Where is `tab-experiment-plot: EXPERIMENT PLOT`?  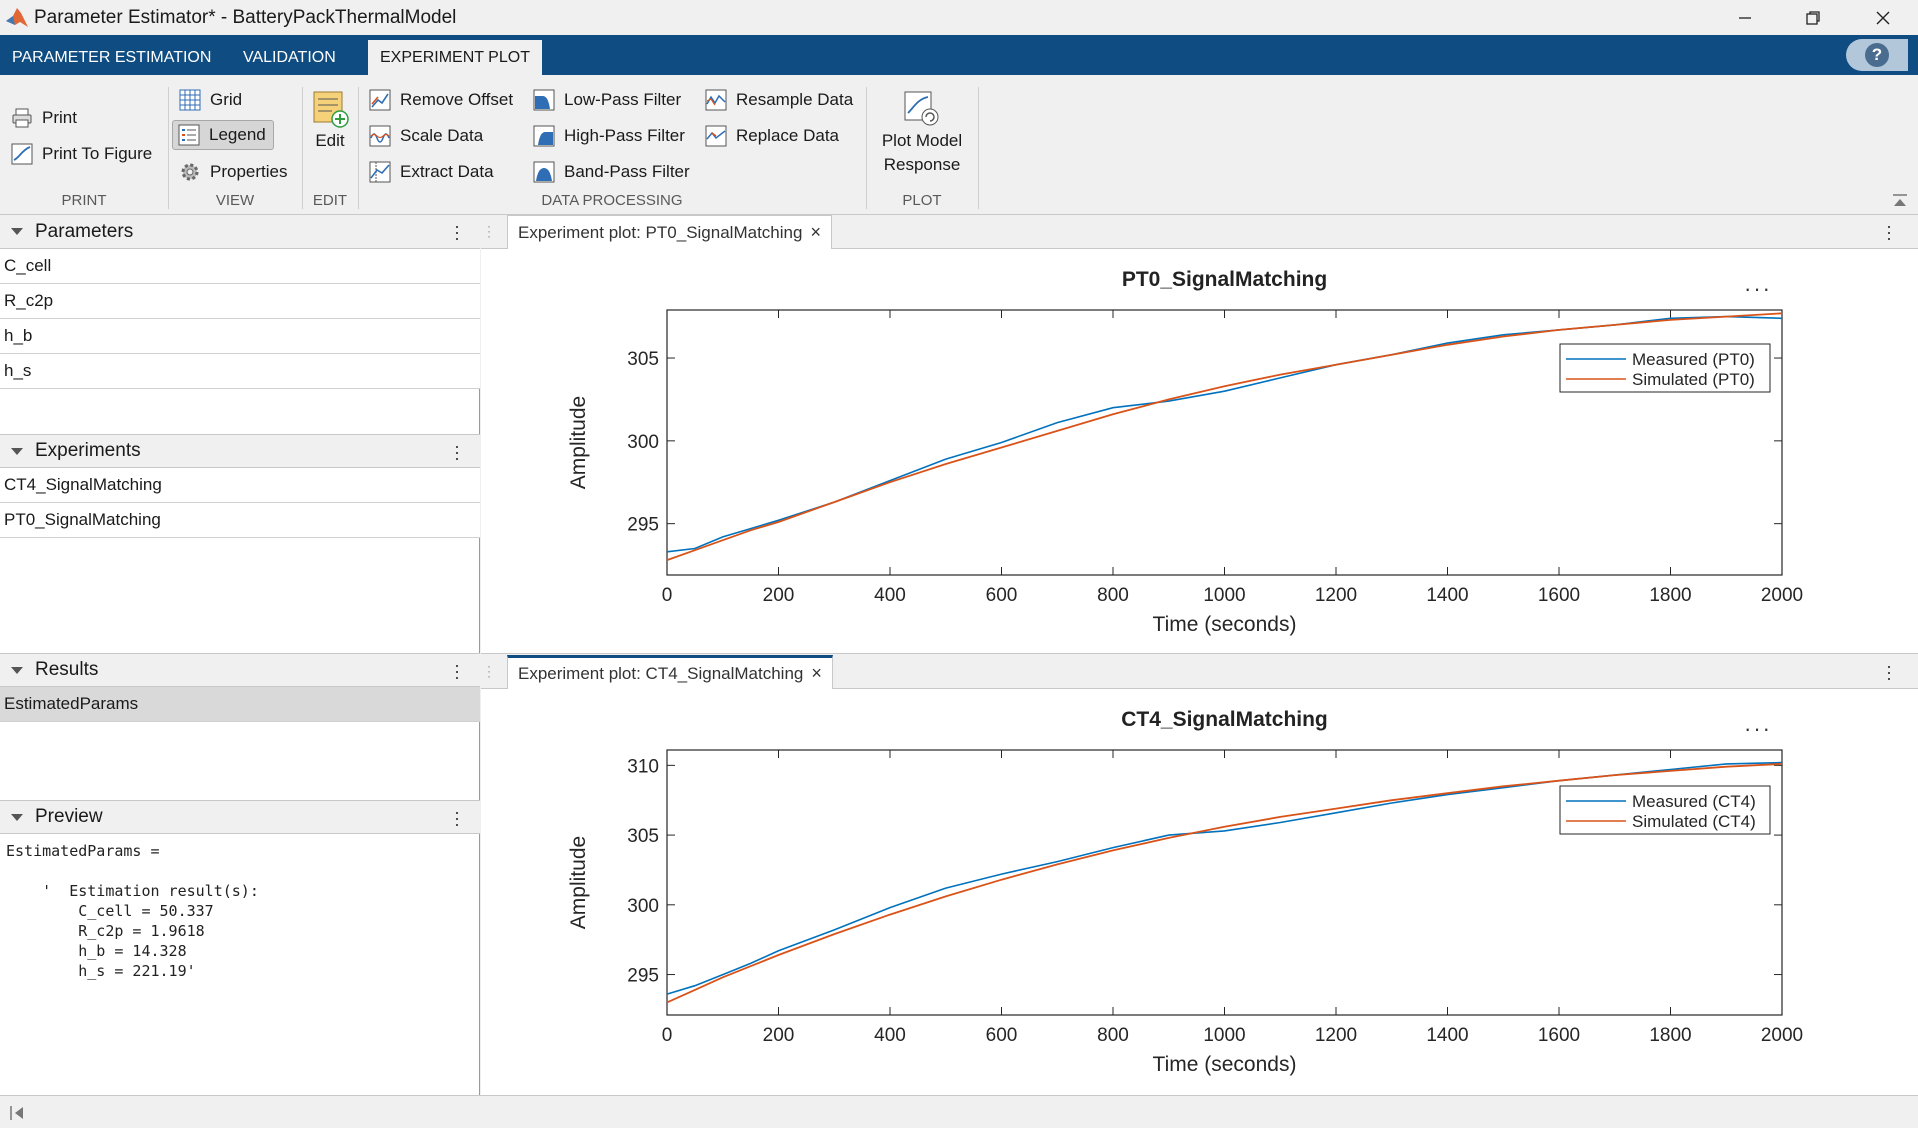 tab-experiment-plot: EXPERIMENT PLOT is located at coordinates (455, 57).